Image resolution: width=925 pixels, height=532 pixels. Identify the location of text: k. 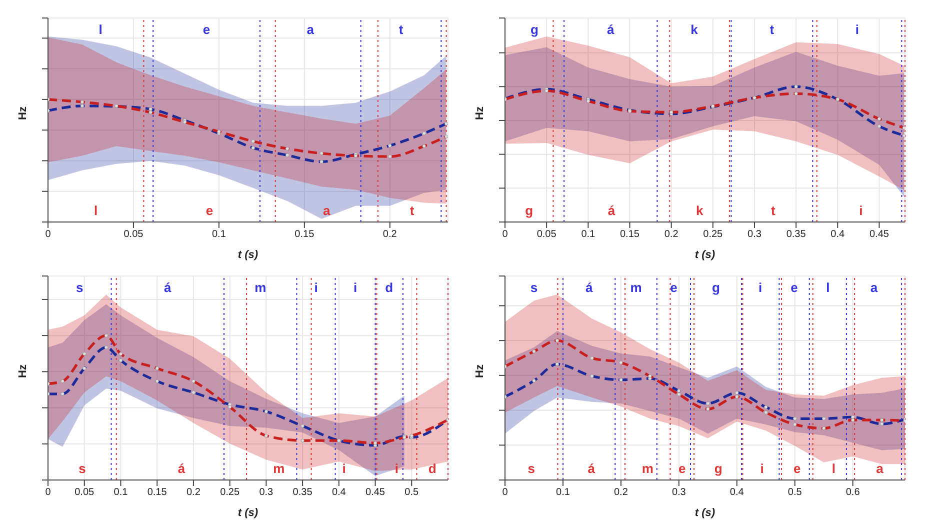
(694, 29).